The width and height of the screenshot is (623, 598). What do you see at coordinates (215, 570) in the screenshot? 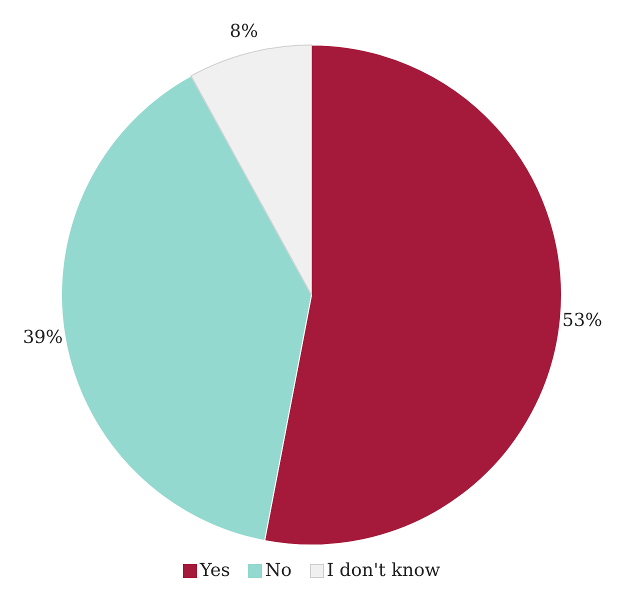
I see `legend-label: Yes` at bounding box center [215, 570].